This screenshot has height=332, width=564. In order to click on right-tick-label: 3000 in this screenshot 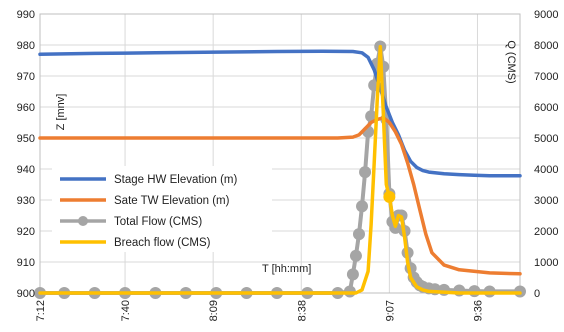, I will do `click(546, 201)`.